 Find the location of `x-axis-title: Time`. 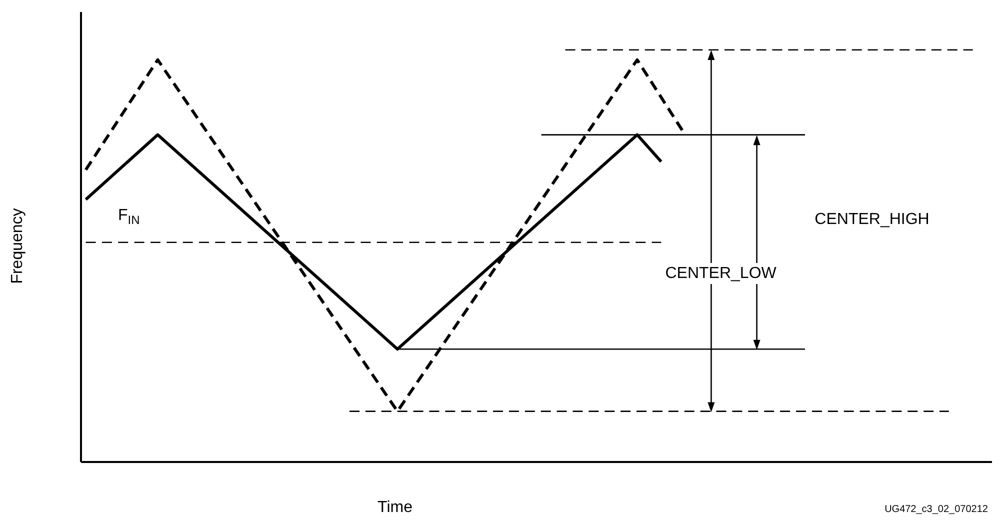

x-axis-title: Time is located at coordinates (395, 507).